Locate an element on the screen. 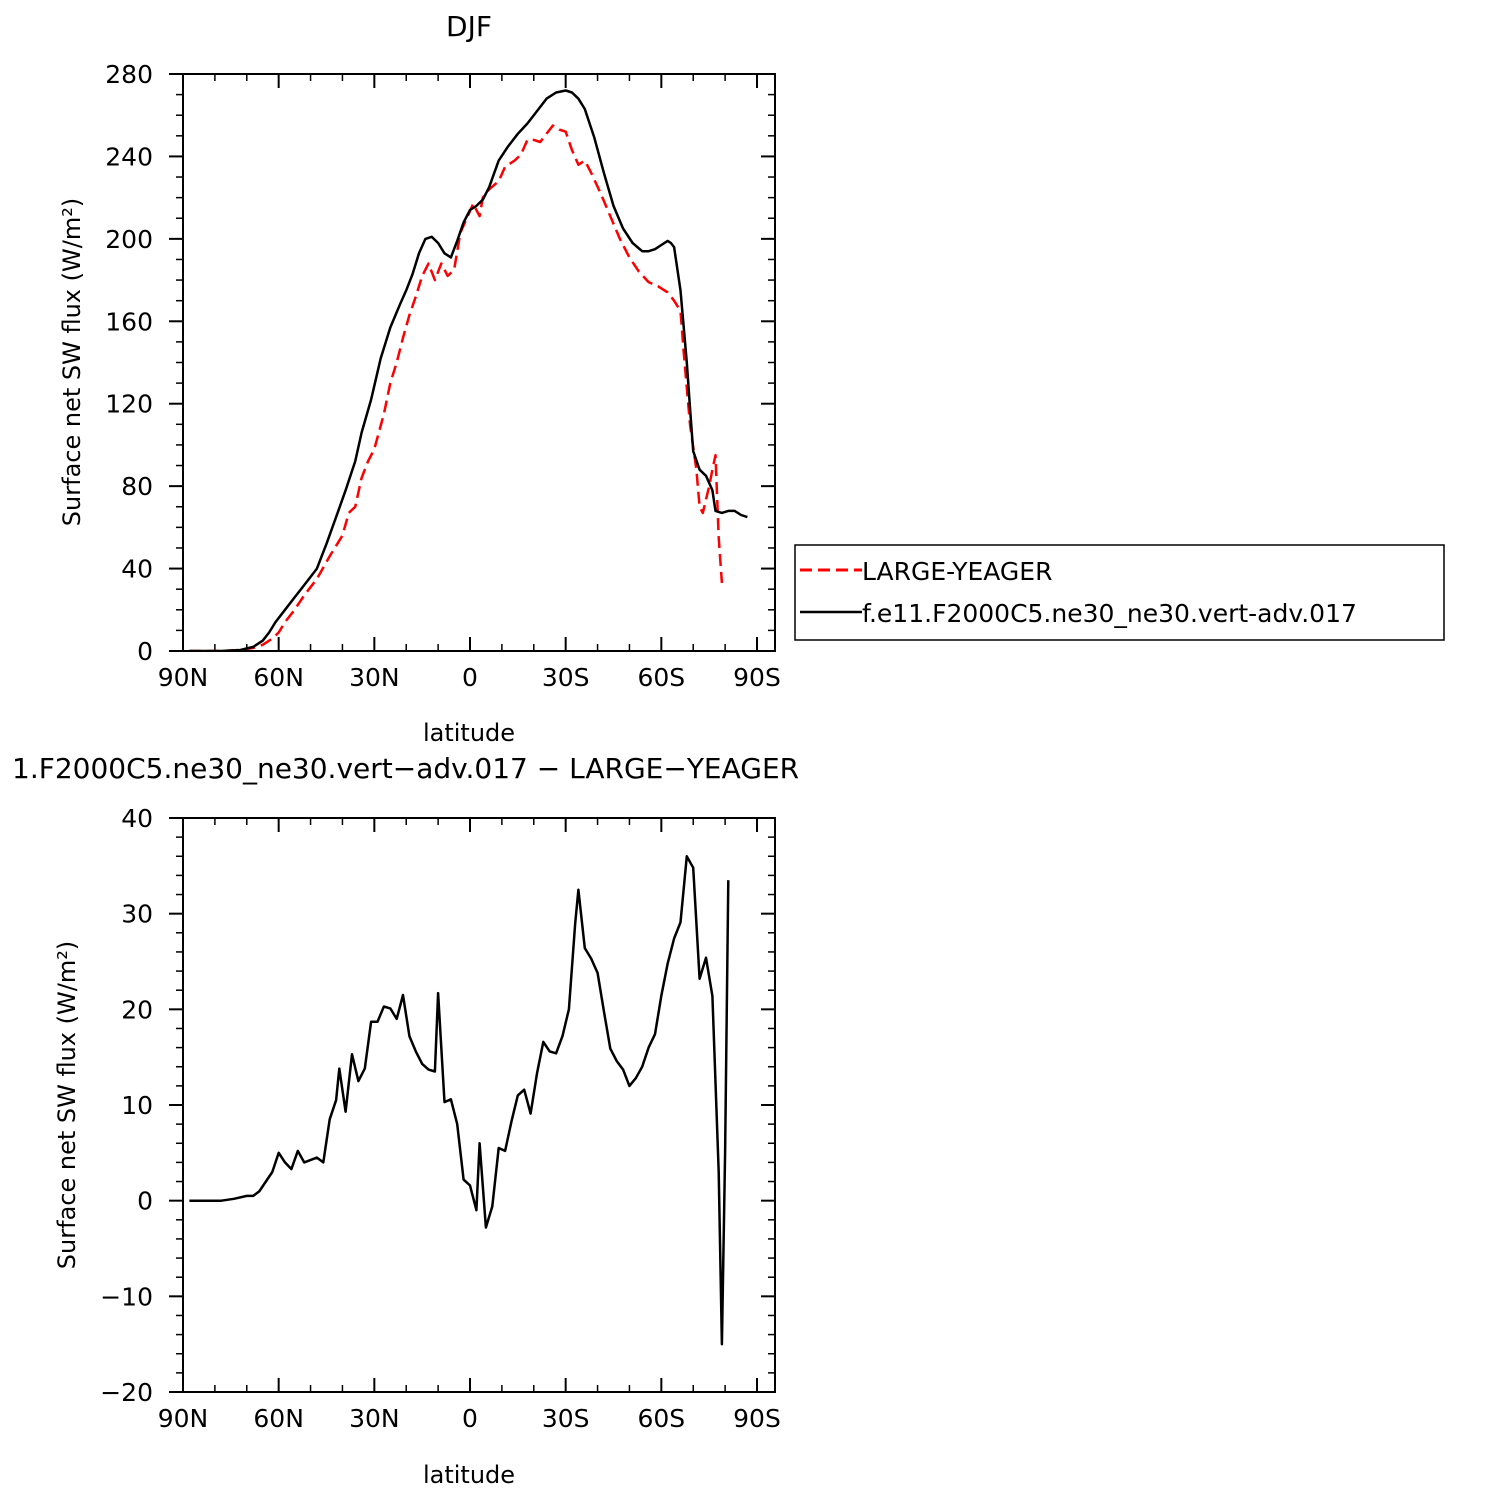 The height and width of the screenshot is (1497, 1499). top-chart-title: DJF is located at coordinates (469, 26).